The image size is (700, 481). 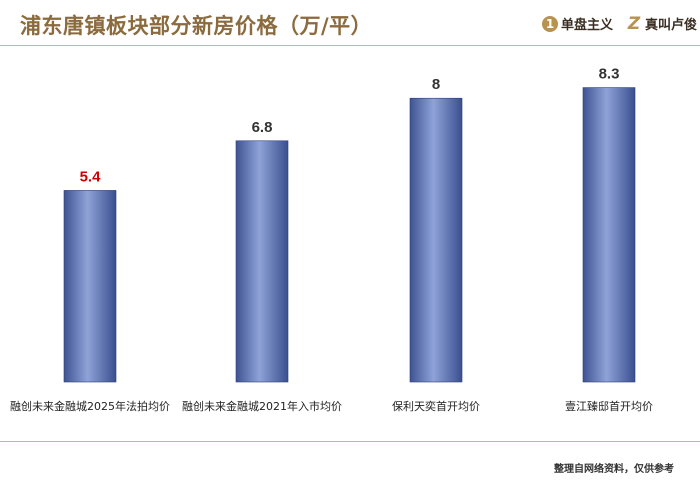 I want to click on brand-dan-pan-zhu-yi: 1 单盘主义, so click(x=577, y=23).